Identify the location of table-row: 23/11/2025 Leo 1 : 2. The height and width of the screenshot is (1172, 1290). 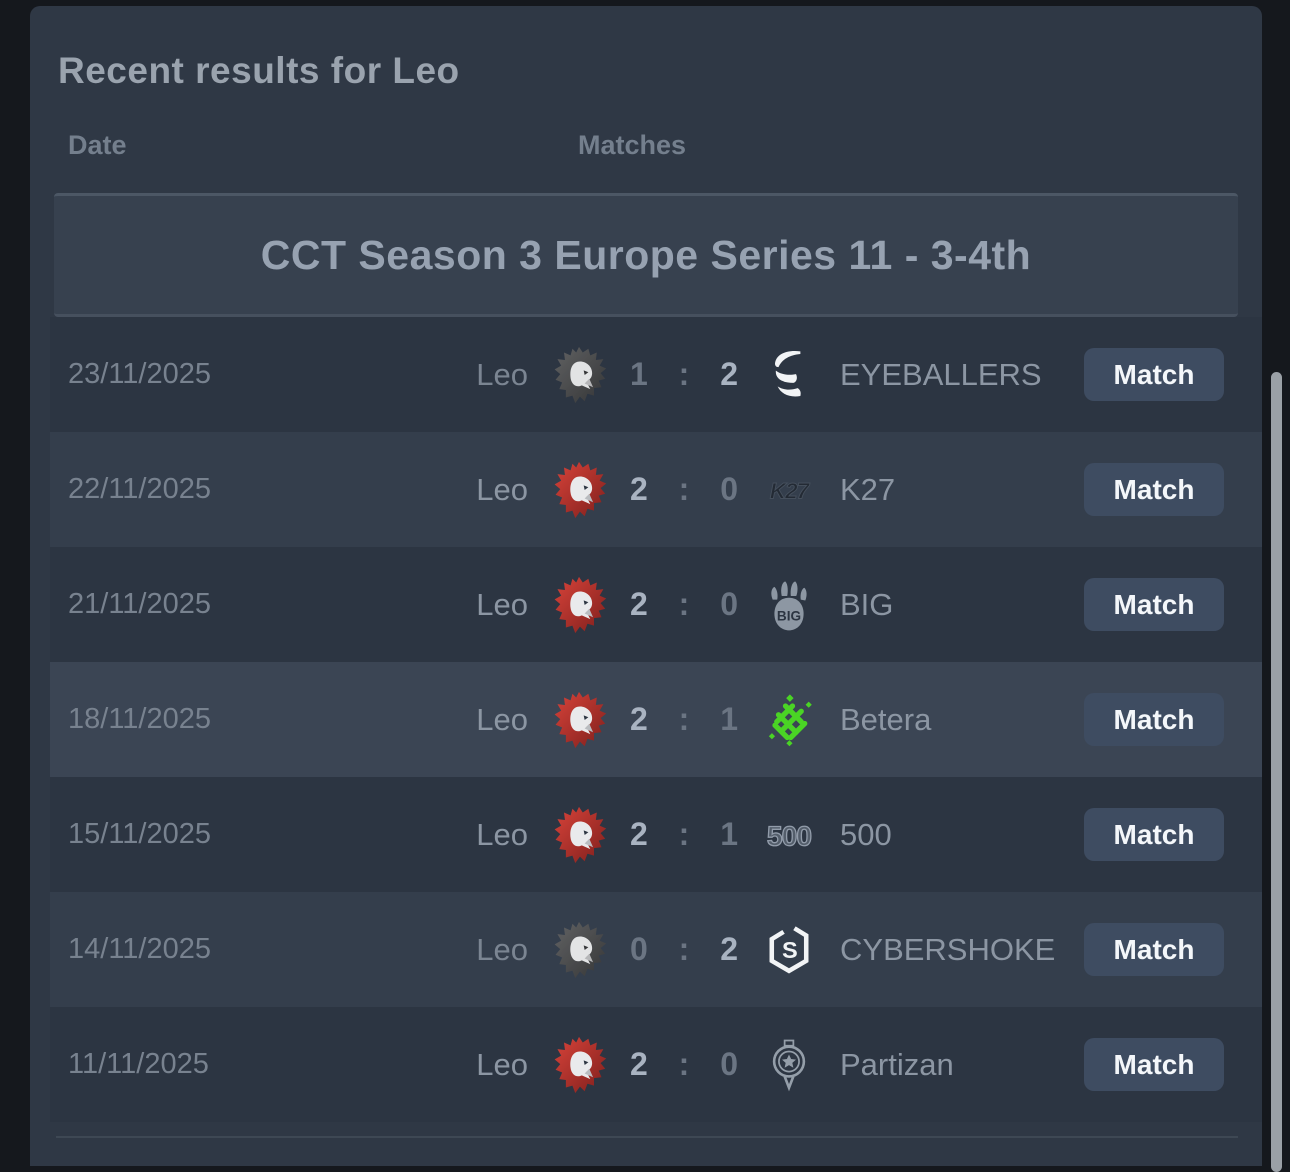
(656, 374).